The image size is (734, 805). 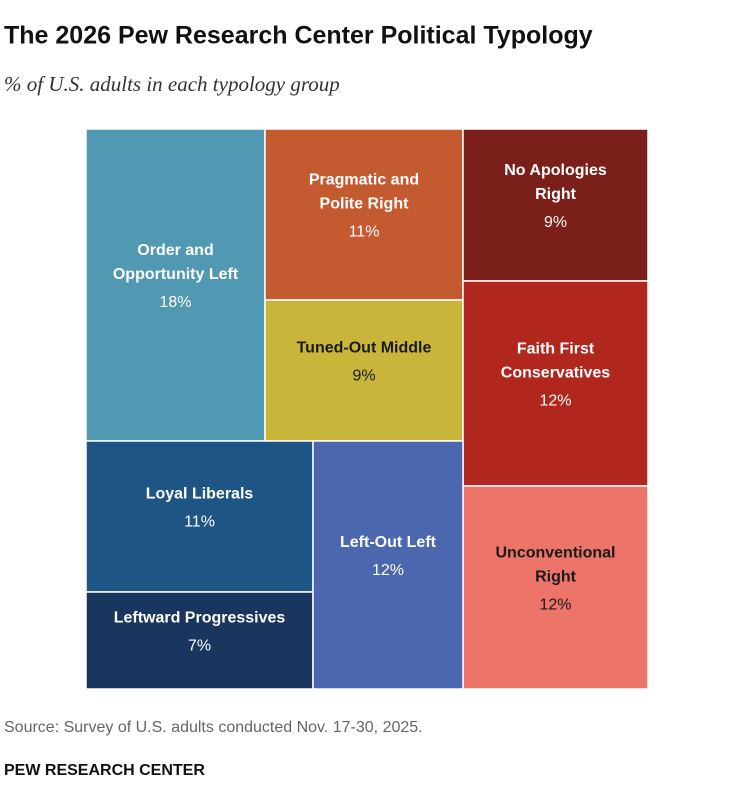 I want to click on credit: PEW RESEARCH CENTER, so click(x=104, y=770).